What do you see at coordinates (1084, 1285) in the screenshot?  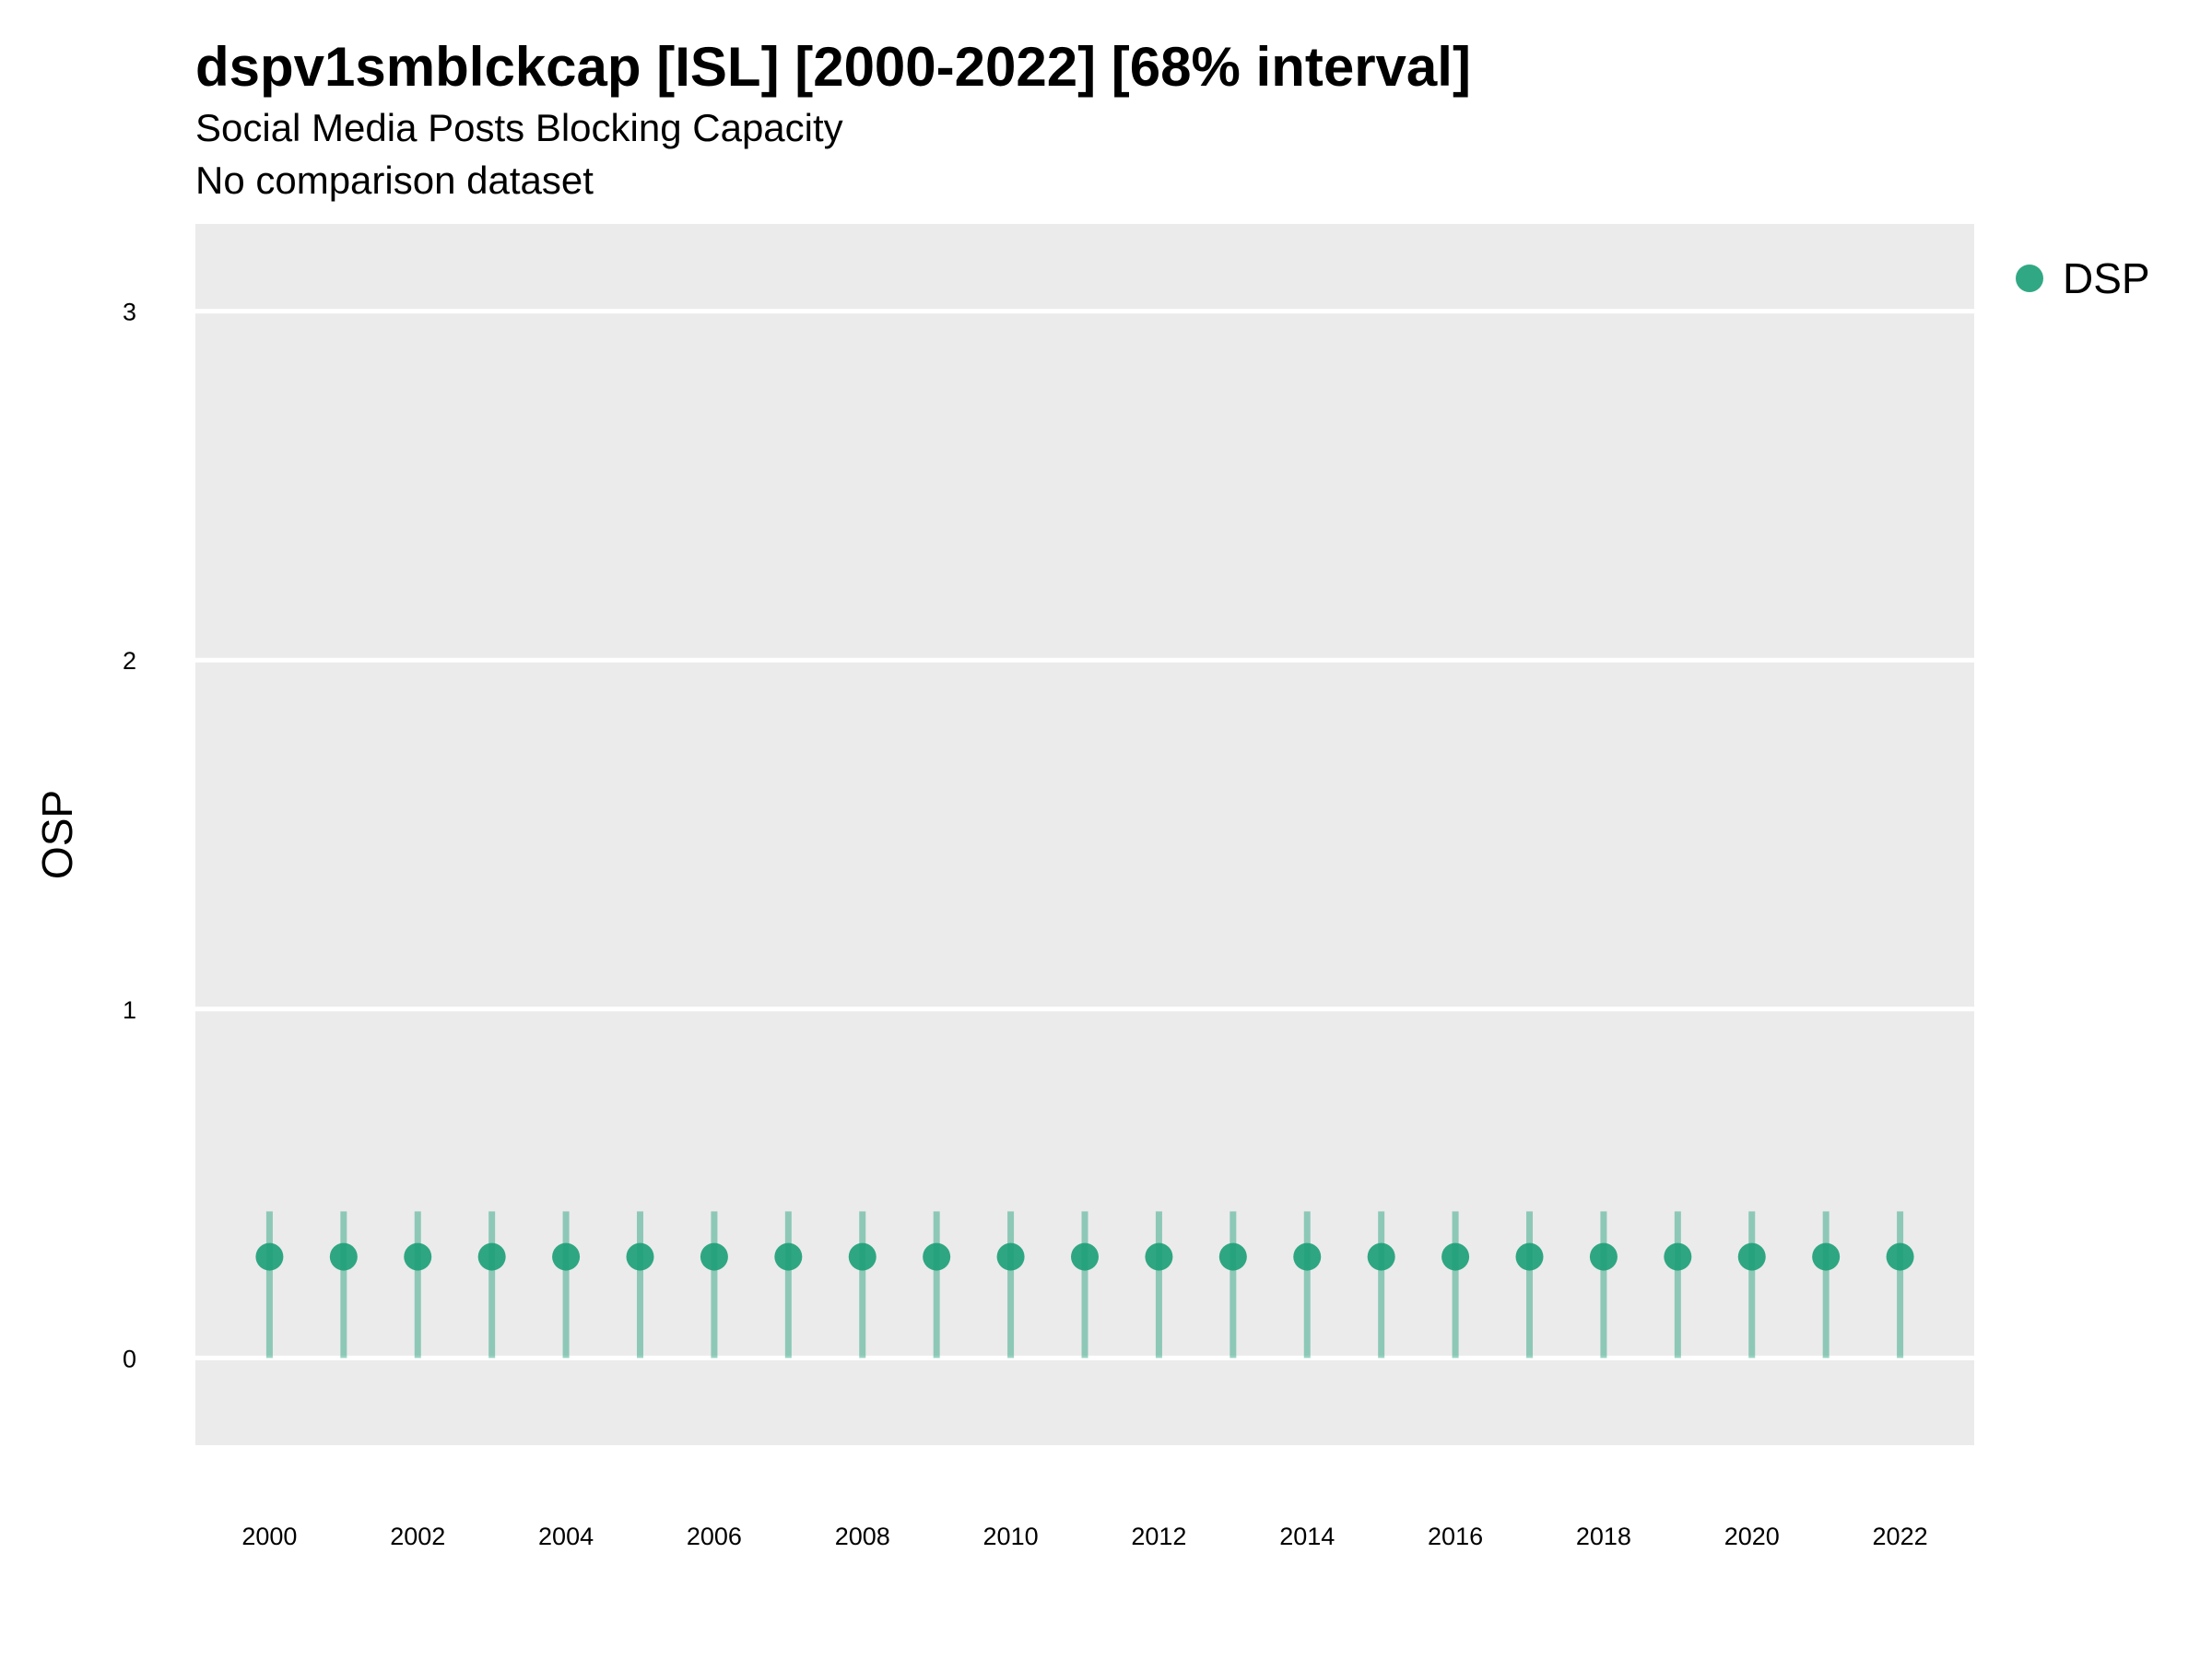 I see `series-dsp` at bounding box center [1084, 1285].